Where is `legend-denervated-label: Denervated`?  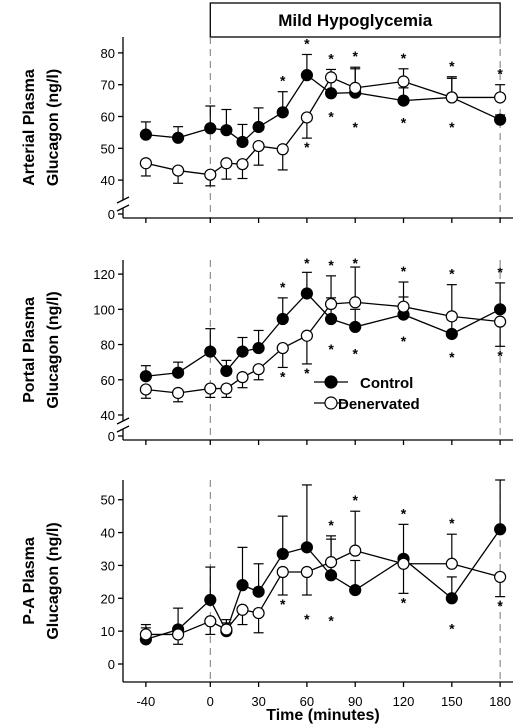 legend-denervated-label: Denervated is located at coordinates (379, 404).